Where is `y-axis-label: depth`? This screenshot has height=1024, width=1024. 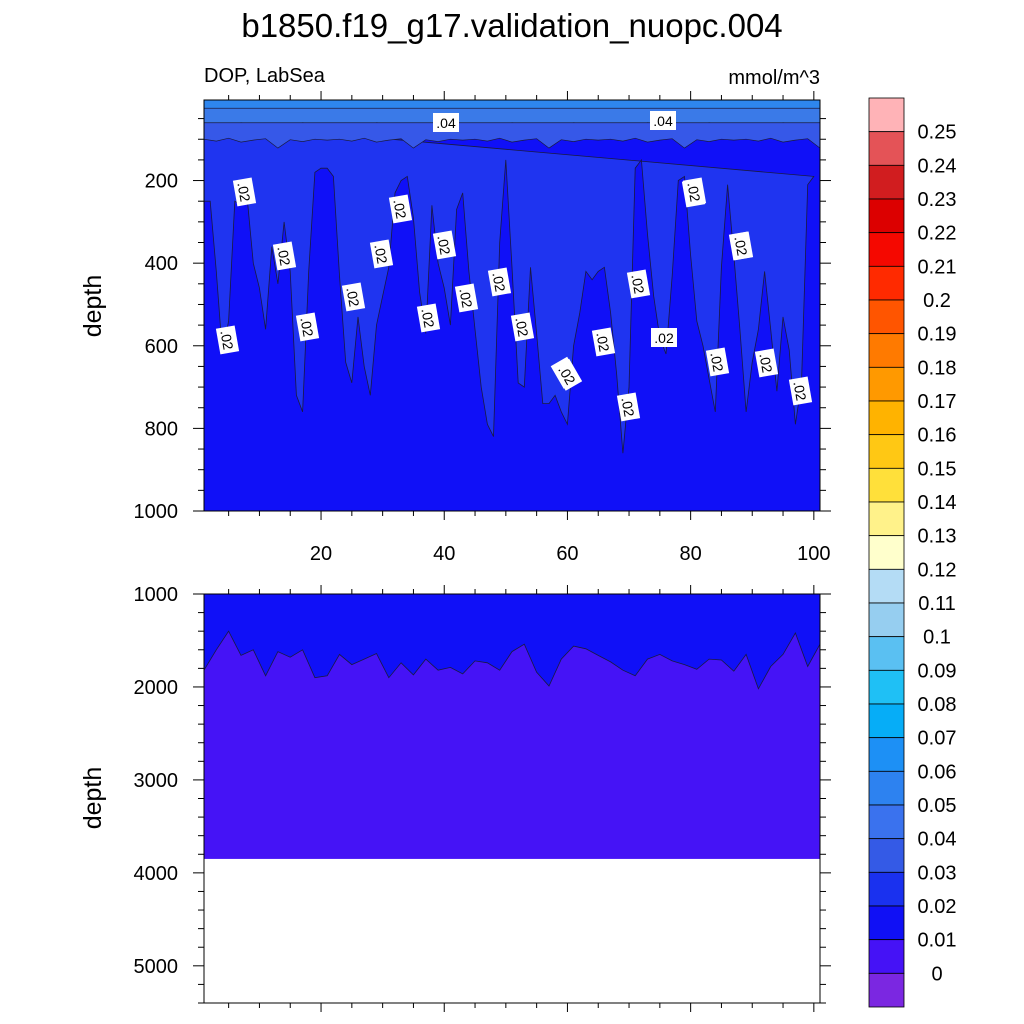 y-axis-label: depth is located at coordinates (93, 798).